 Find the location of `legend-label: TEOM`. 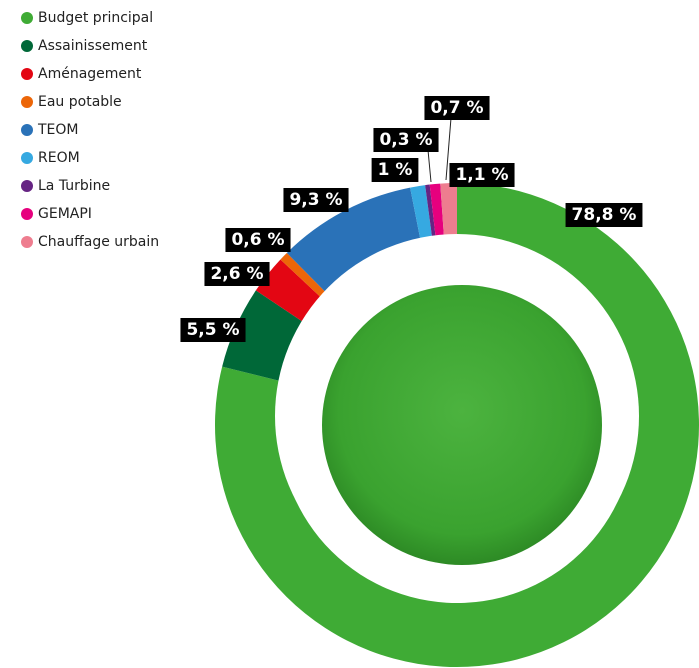

legend-label: TEOM is located at coordinates (58, 130).